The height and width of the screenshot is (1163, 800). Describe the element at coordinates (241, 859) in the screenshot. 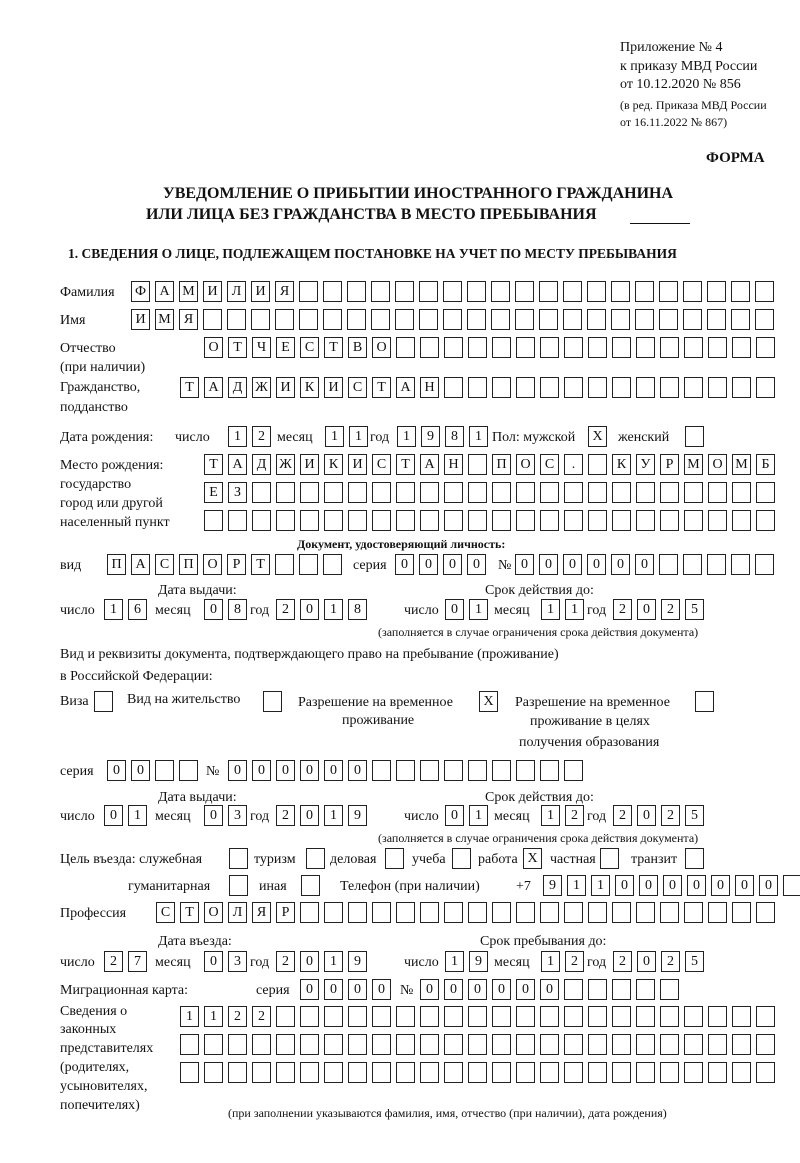

I see `p-service-checkbox` at that location.